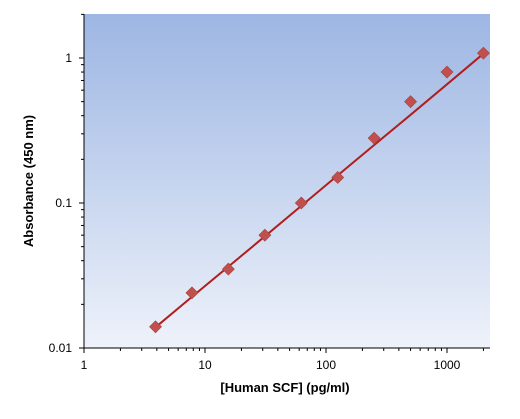  What do you see at coordinates (447, 365) in the screenshot?
I see `x-tick-label: 1000` at bounding box center [447, 365].